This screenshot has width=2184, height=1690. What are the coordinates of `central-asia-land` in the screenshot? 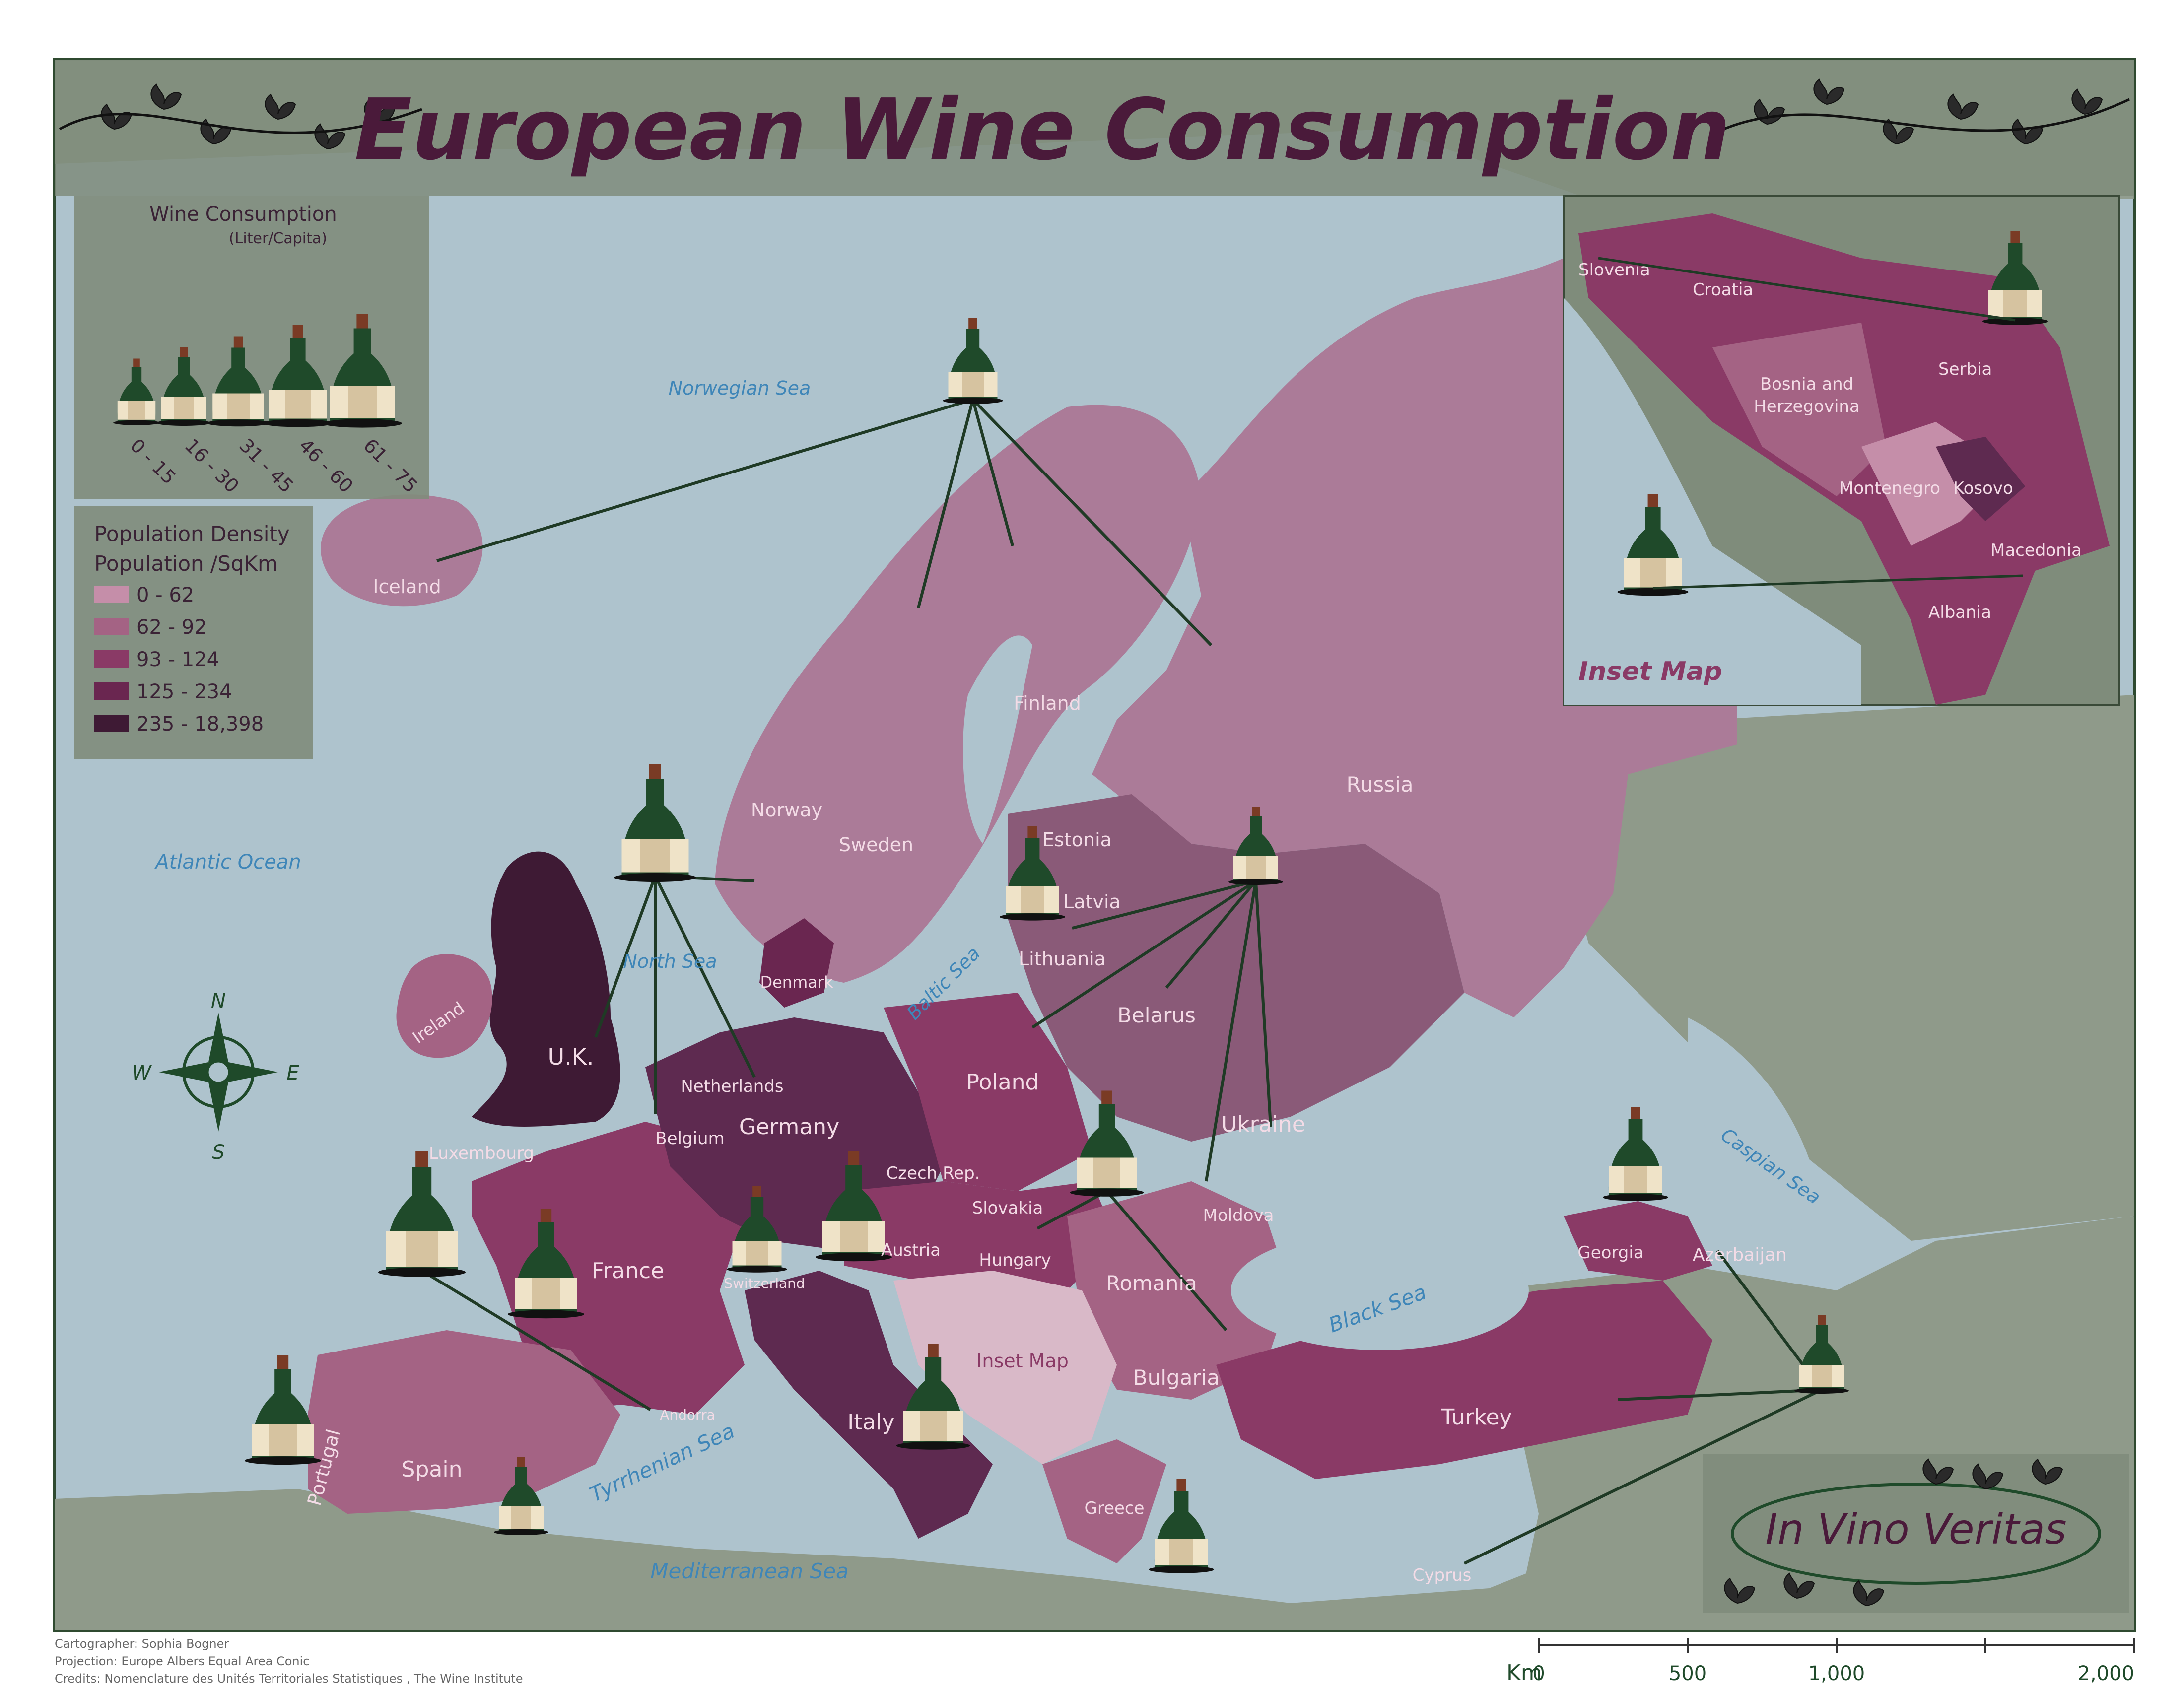 It's located at (1836, 968).